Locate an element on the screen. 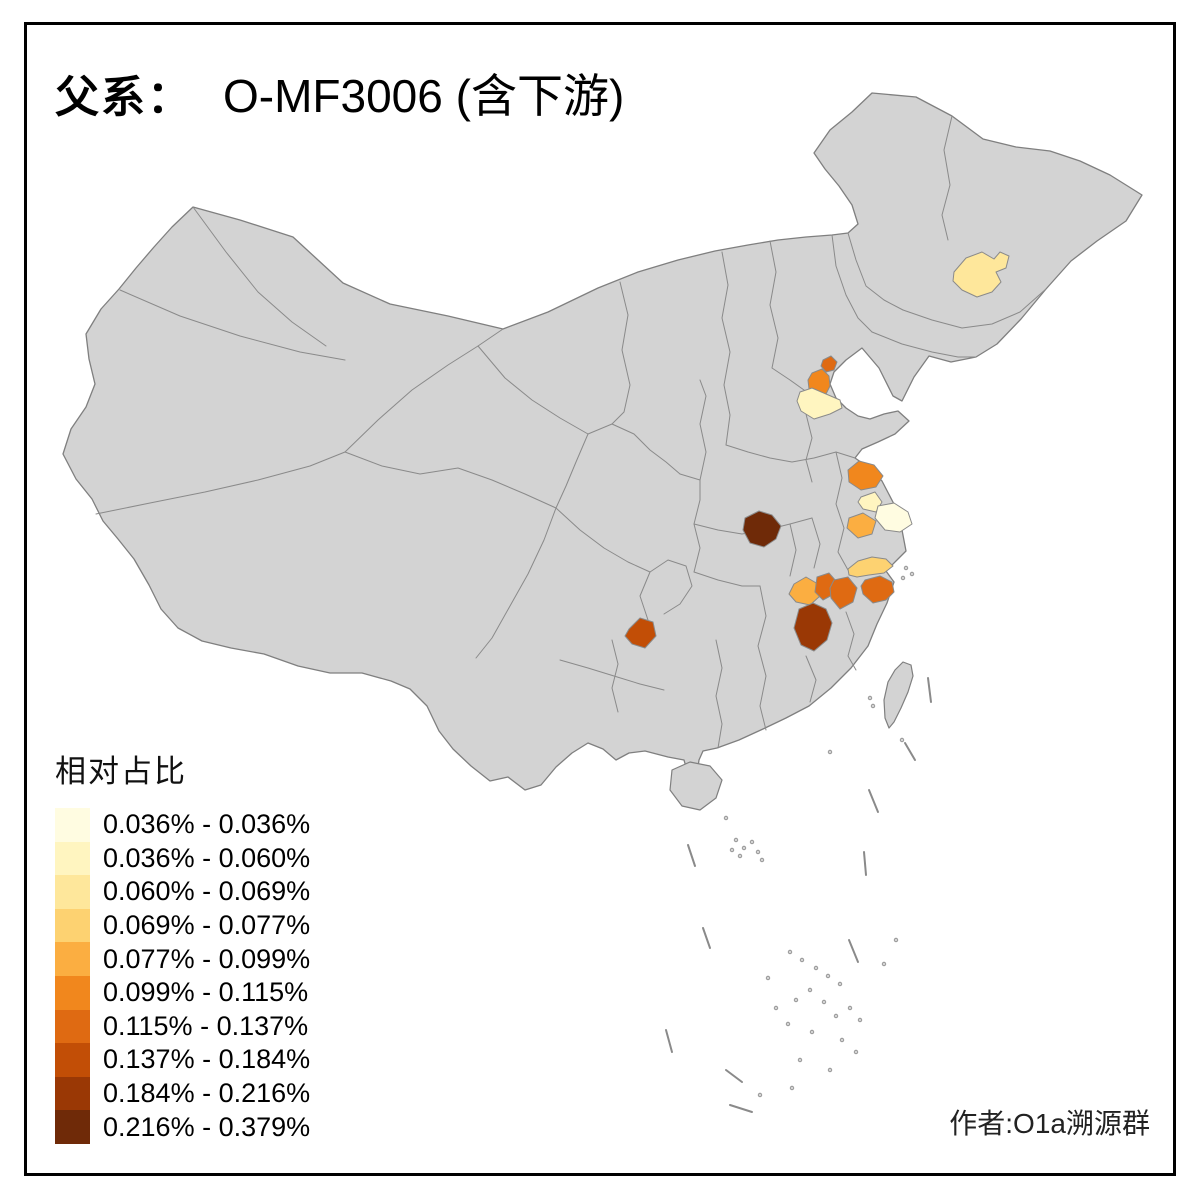 The height and width of the screenshot is (1200, 1200). legend-row: 0.137% - 0.184% is located at coordinates (182, 1060).